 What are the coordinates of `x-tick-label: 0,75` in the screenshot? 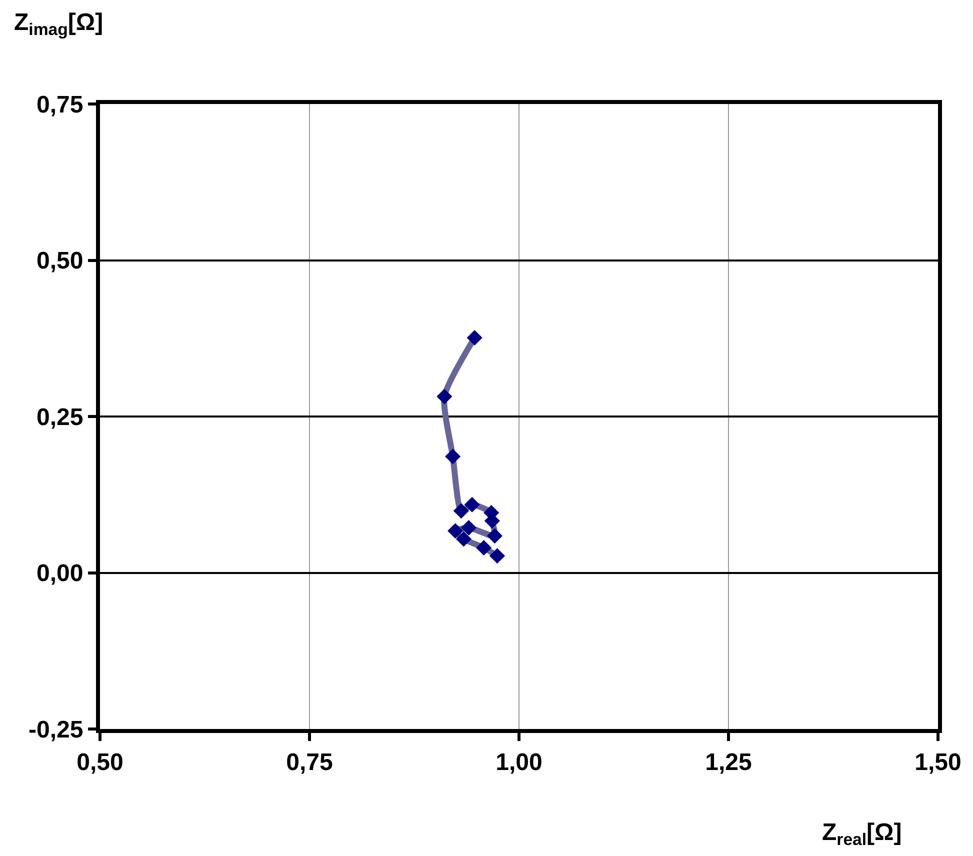 It's located at (309, 762).